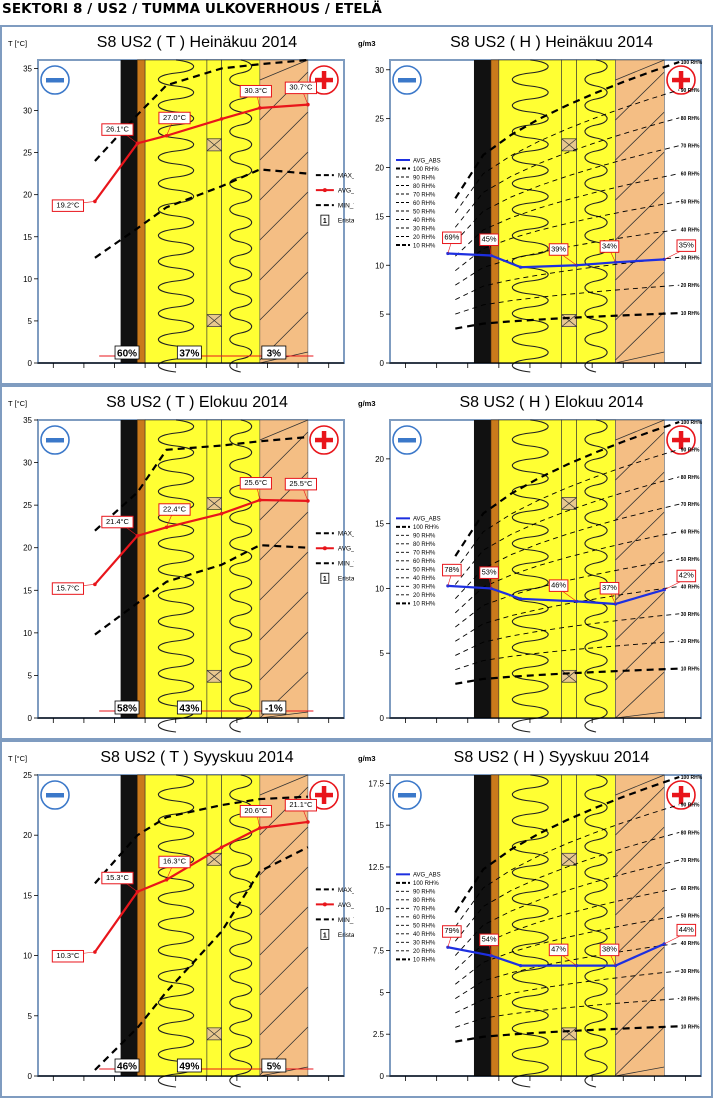 The width and height of the screenshot is (713, 1099). I want to click on legend-box-number: 1, so click(325, 221).